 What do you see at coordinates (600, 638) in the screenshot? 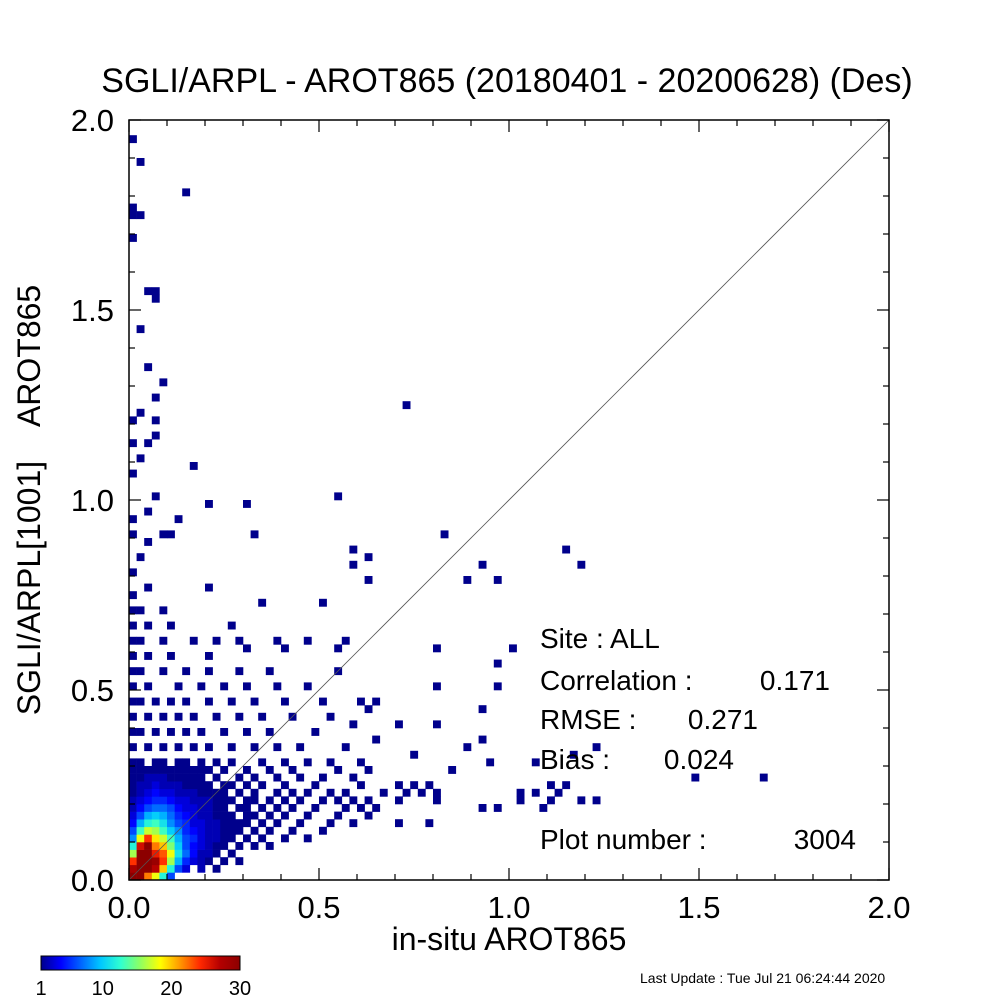
I see `stat-label: Site : ALL` at bounding box center [600, 638].